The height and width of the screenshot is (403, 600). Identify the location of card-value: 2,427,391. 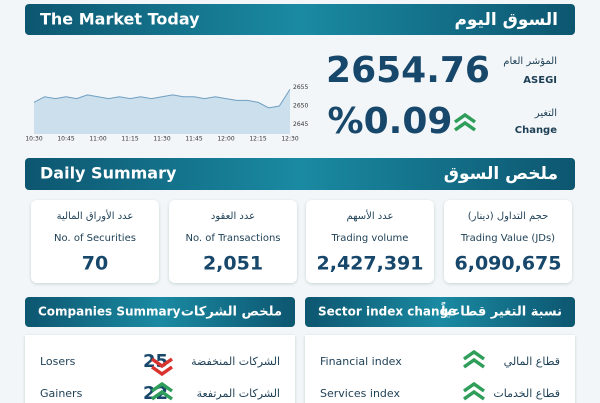
(370, 264).